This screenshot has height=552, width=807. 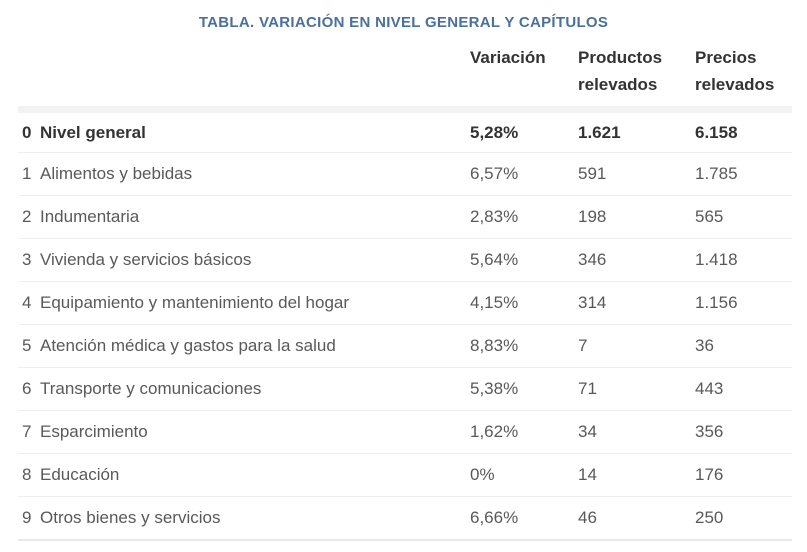 What do you see at coordinates (636, 432) in the screenshot?
I see `row-productos-value: 34` at bounding box center [636, 432].